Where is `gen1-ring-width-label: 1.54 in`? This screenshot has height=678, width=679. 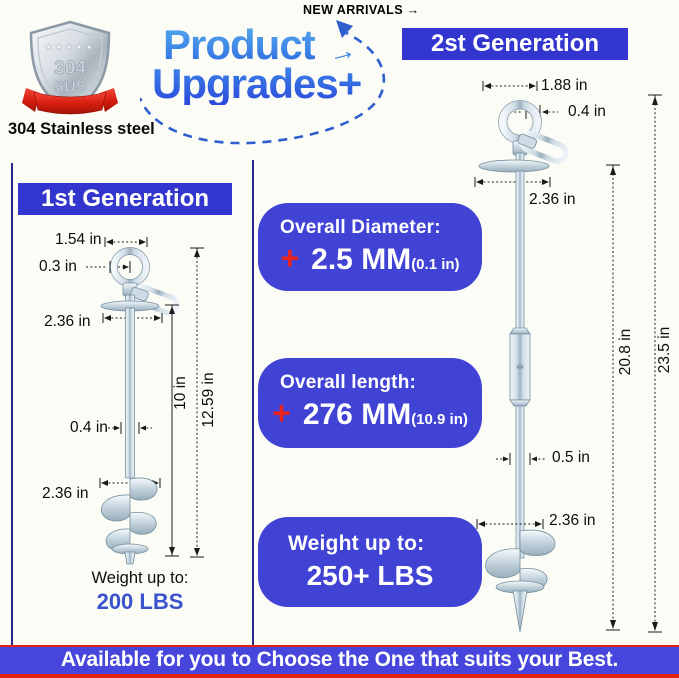
gen1-ring-width-label: 1.54 in is located at coordinates (78, 239).